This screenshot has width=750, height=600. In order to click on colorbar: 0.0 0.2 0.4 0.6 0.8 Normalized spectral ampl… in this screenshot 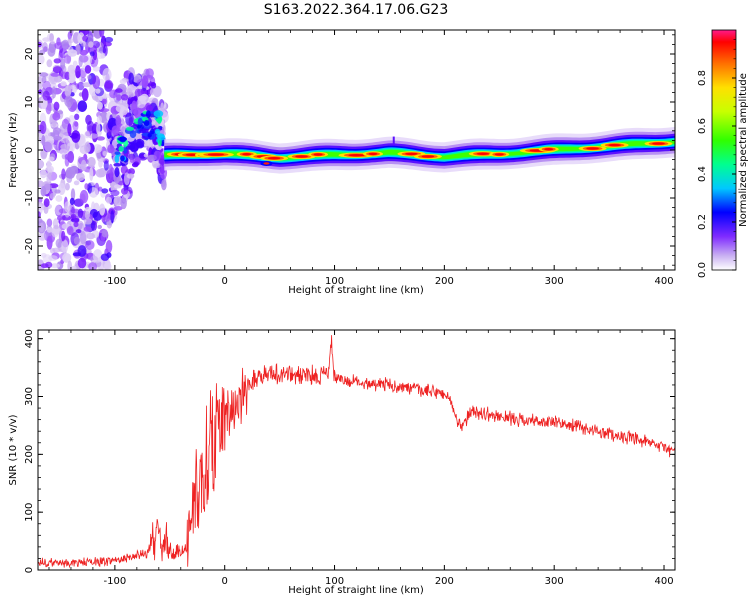, I will do `click(723, 153)`.